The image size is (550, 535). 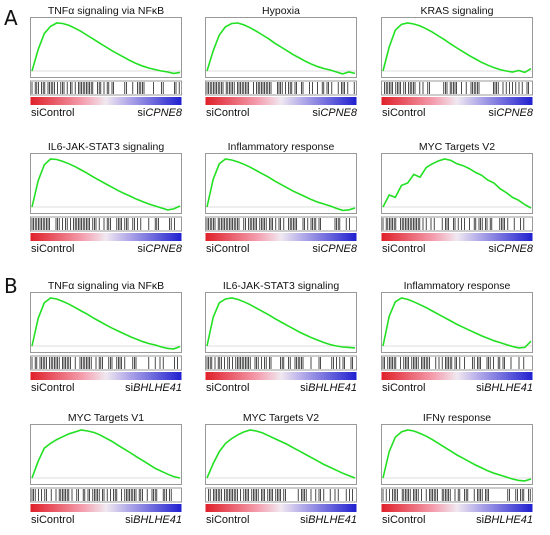 What do you see at coordinates (457, 11) in the screenshot?
I see `panel-title: KRAS signaling` at bounding box center [457, 11].